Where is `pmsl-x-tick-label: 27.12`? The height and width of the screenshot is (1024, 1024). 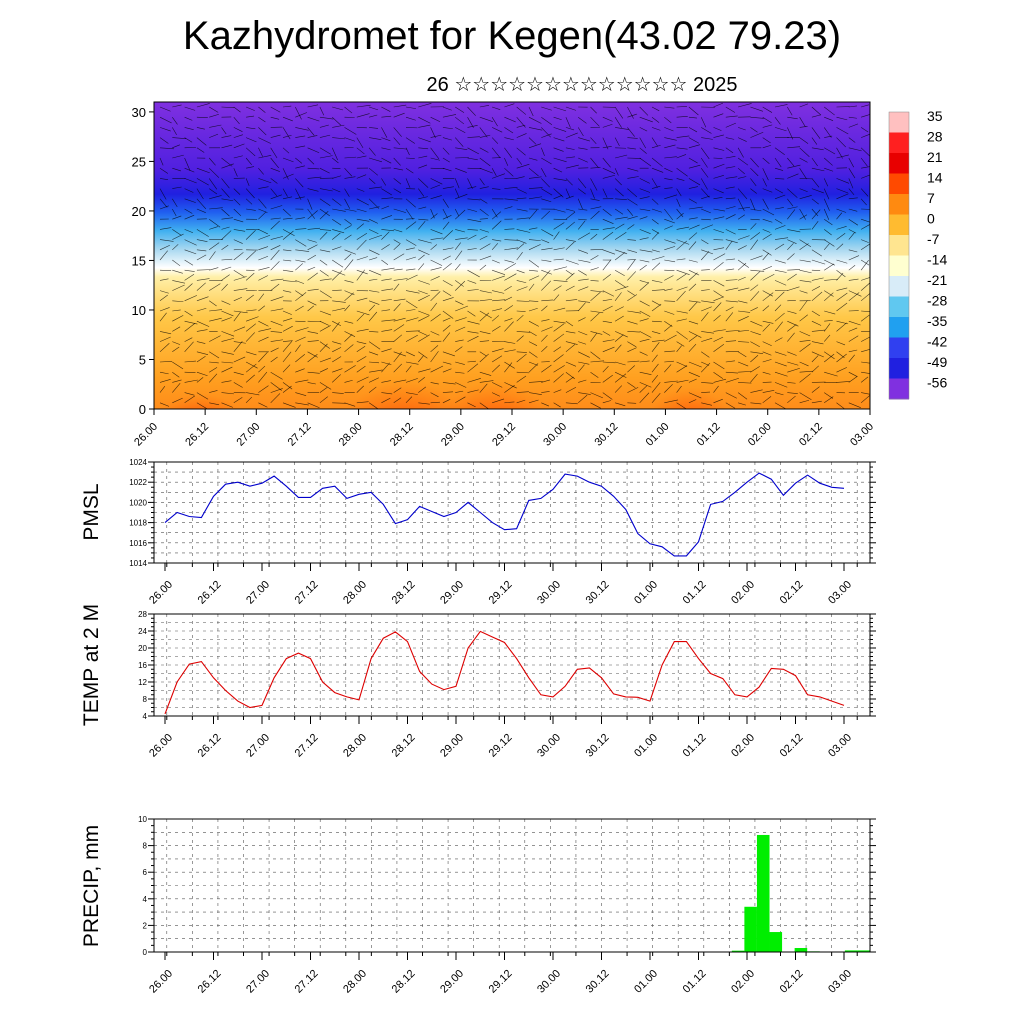
pmsl-x-tick-label: 27.12 is located at coordinates (307, 593).